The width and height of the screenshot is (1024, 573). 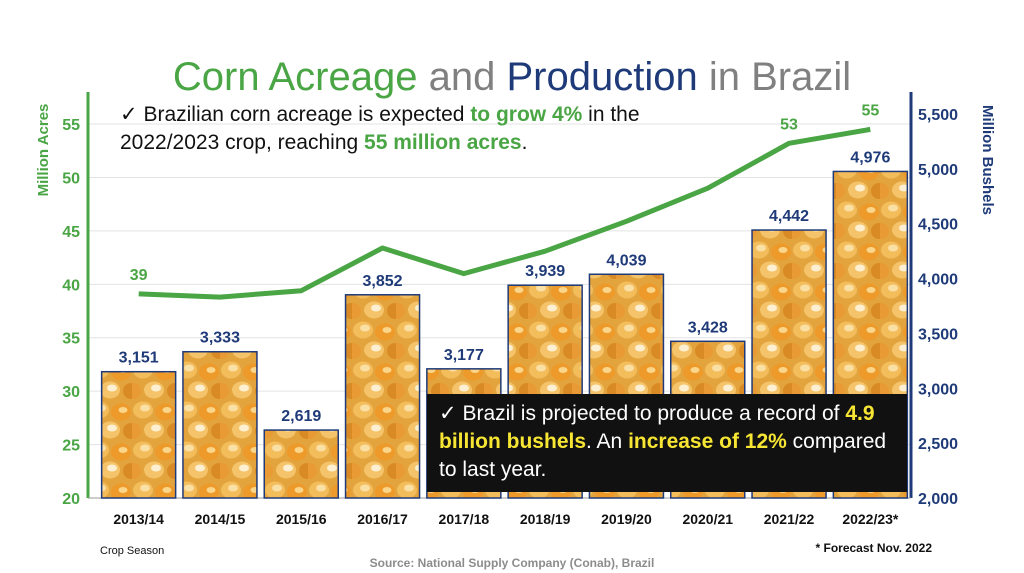 What do you see at coordinates (139, 275) in the screenshot?
I see `acreage-label: 39` at bounding box center [139, 275].